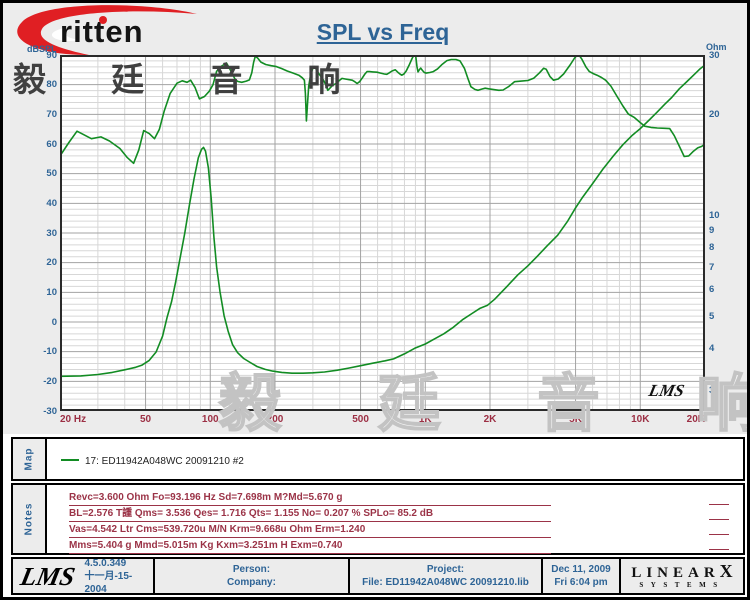 This screenshot has height=600, width=750. What do you see at coordinates (714, 215) in the screenshot?
I see `y-right-tick-10: 10` at bounding box center [714, 215].